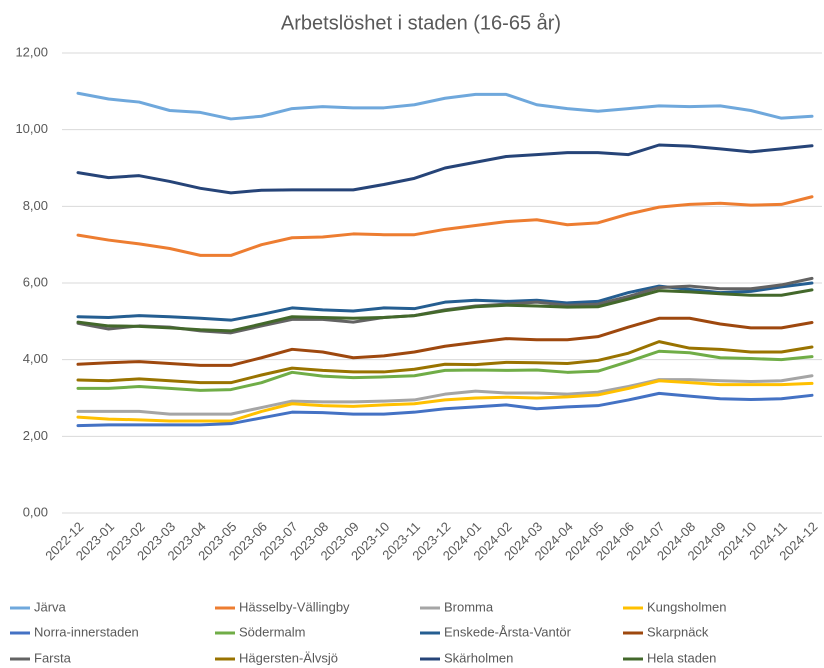 The image size is (824, 668). Describe the element at coordinates (687, 606) in the screenshot. I see `legend-label: Kungsholmen` at that location.